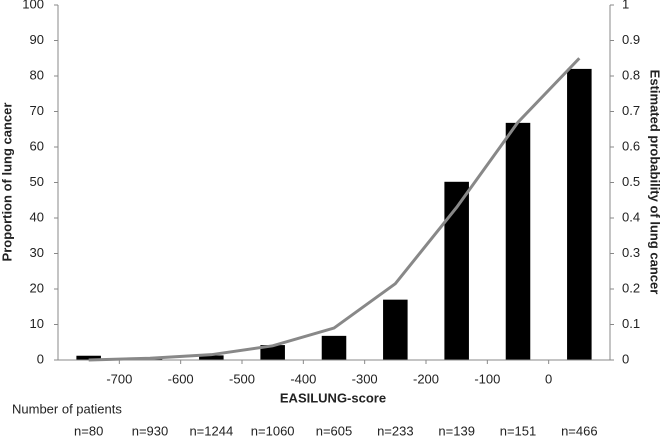 This screenshot has height=443, width=663. Describe the element at coordinates (303, 378) in the screenshot. I see `x-tick-label: -400` at that location.